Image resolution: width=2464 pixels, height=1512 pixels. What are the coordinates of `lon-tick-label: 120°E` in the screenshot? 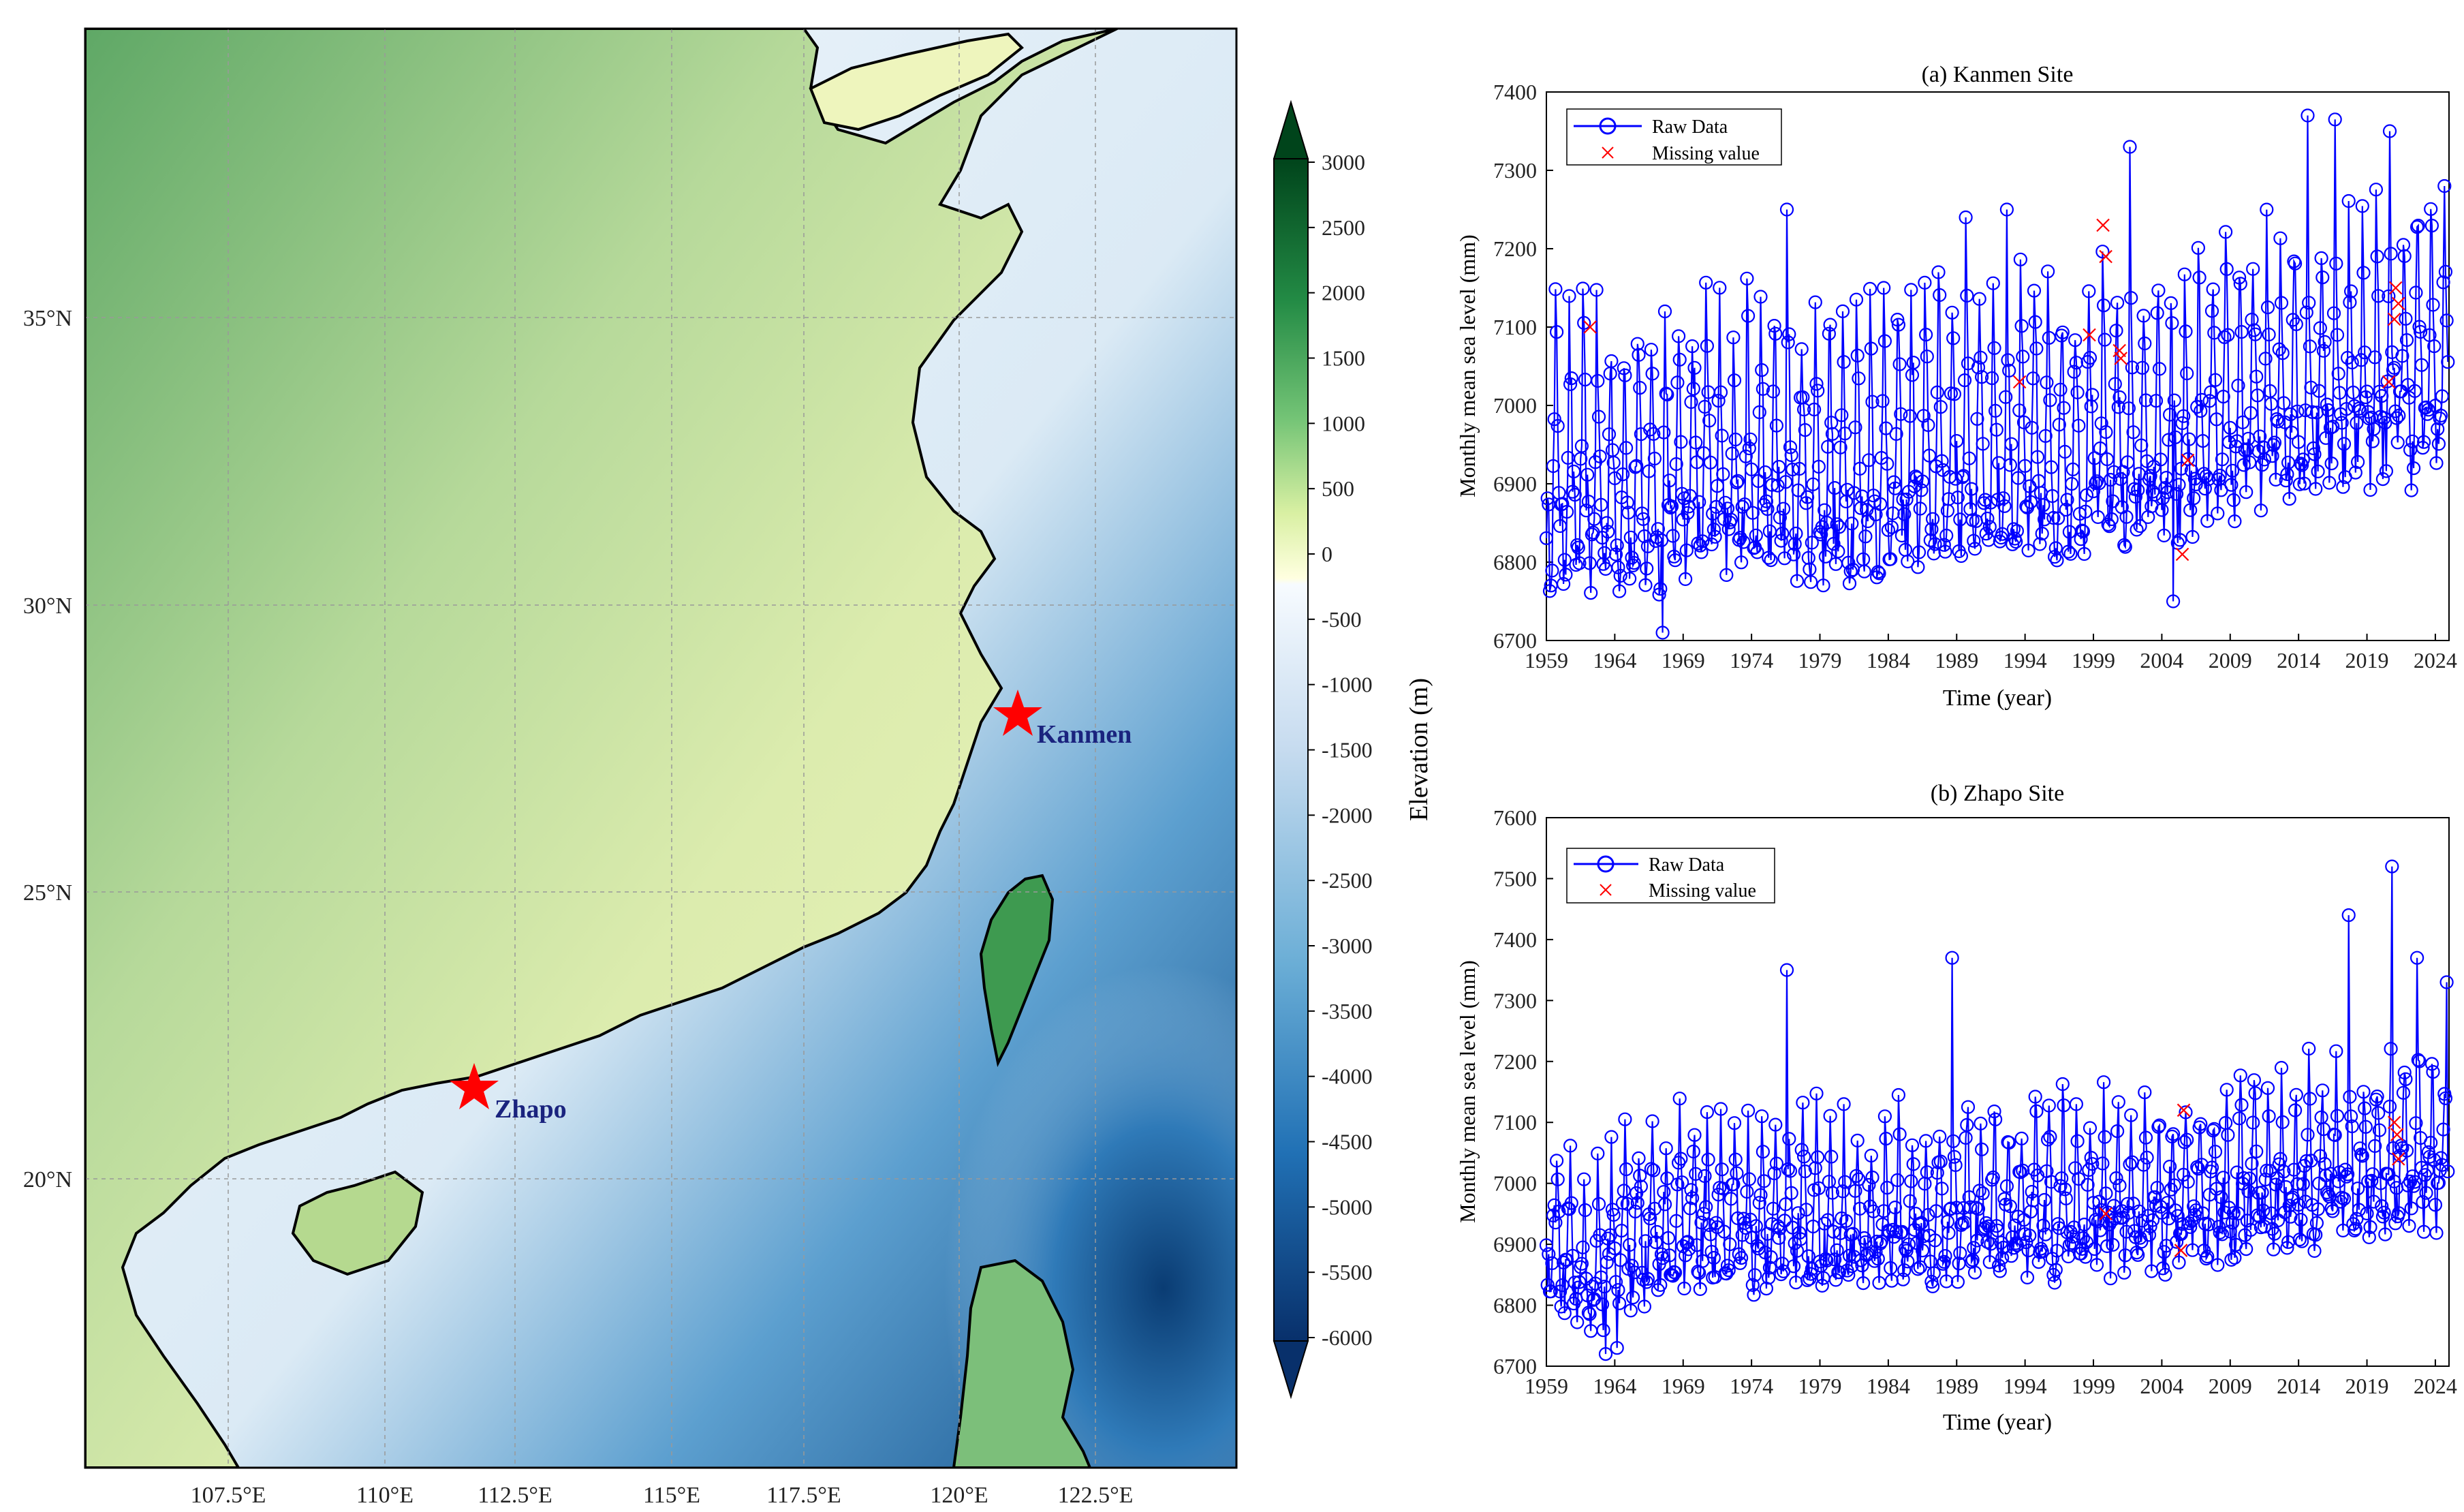 It's located at (959, 1495).